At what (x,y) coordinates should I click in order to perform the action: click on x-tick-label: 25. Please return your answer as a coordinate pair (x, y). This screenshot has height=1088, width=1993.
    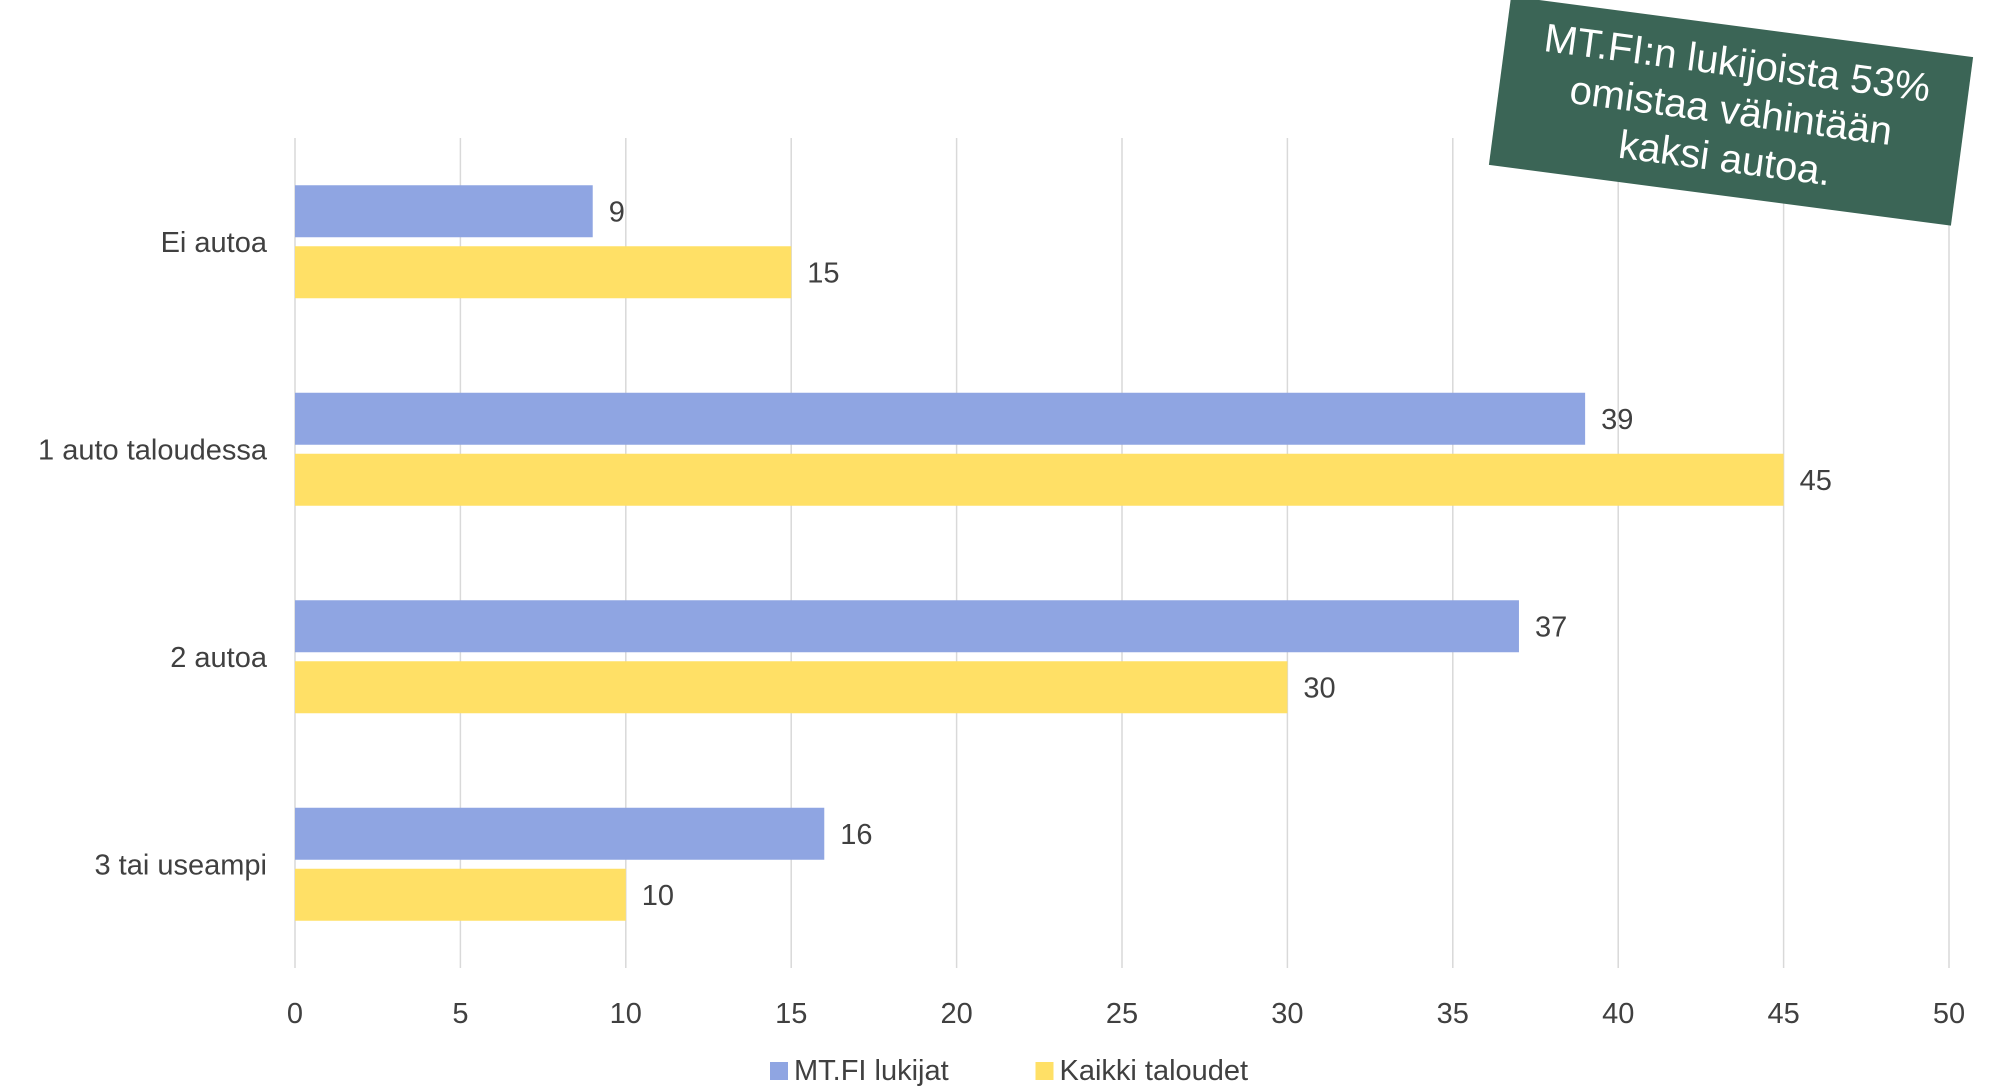
    Looking at the image, I should click on (1122, 1014).